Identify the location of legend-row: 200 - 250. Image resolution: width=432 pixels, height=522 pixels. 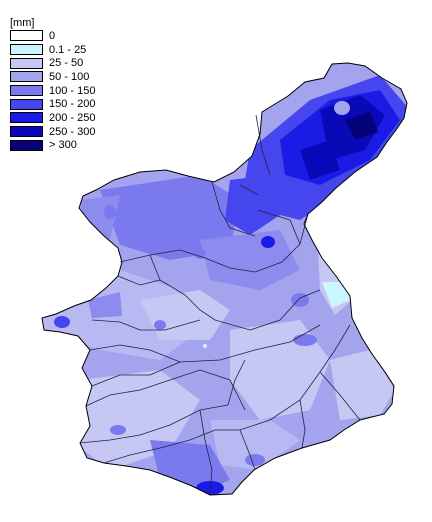
(52, 118).